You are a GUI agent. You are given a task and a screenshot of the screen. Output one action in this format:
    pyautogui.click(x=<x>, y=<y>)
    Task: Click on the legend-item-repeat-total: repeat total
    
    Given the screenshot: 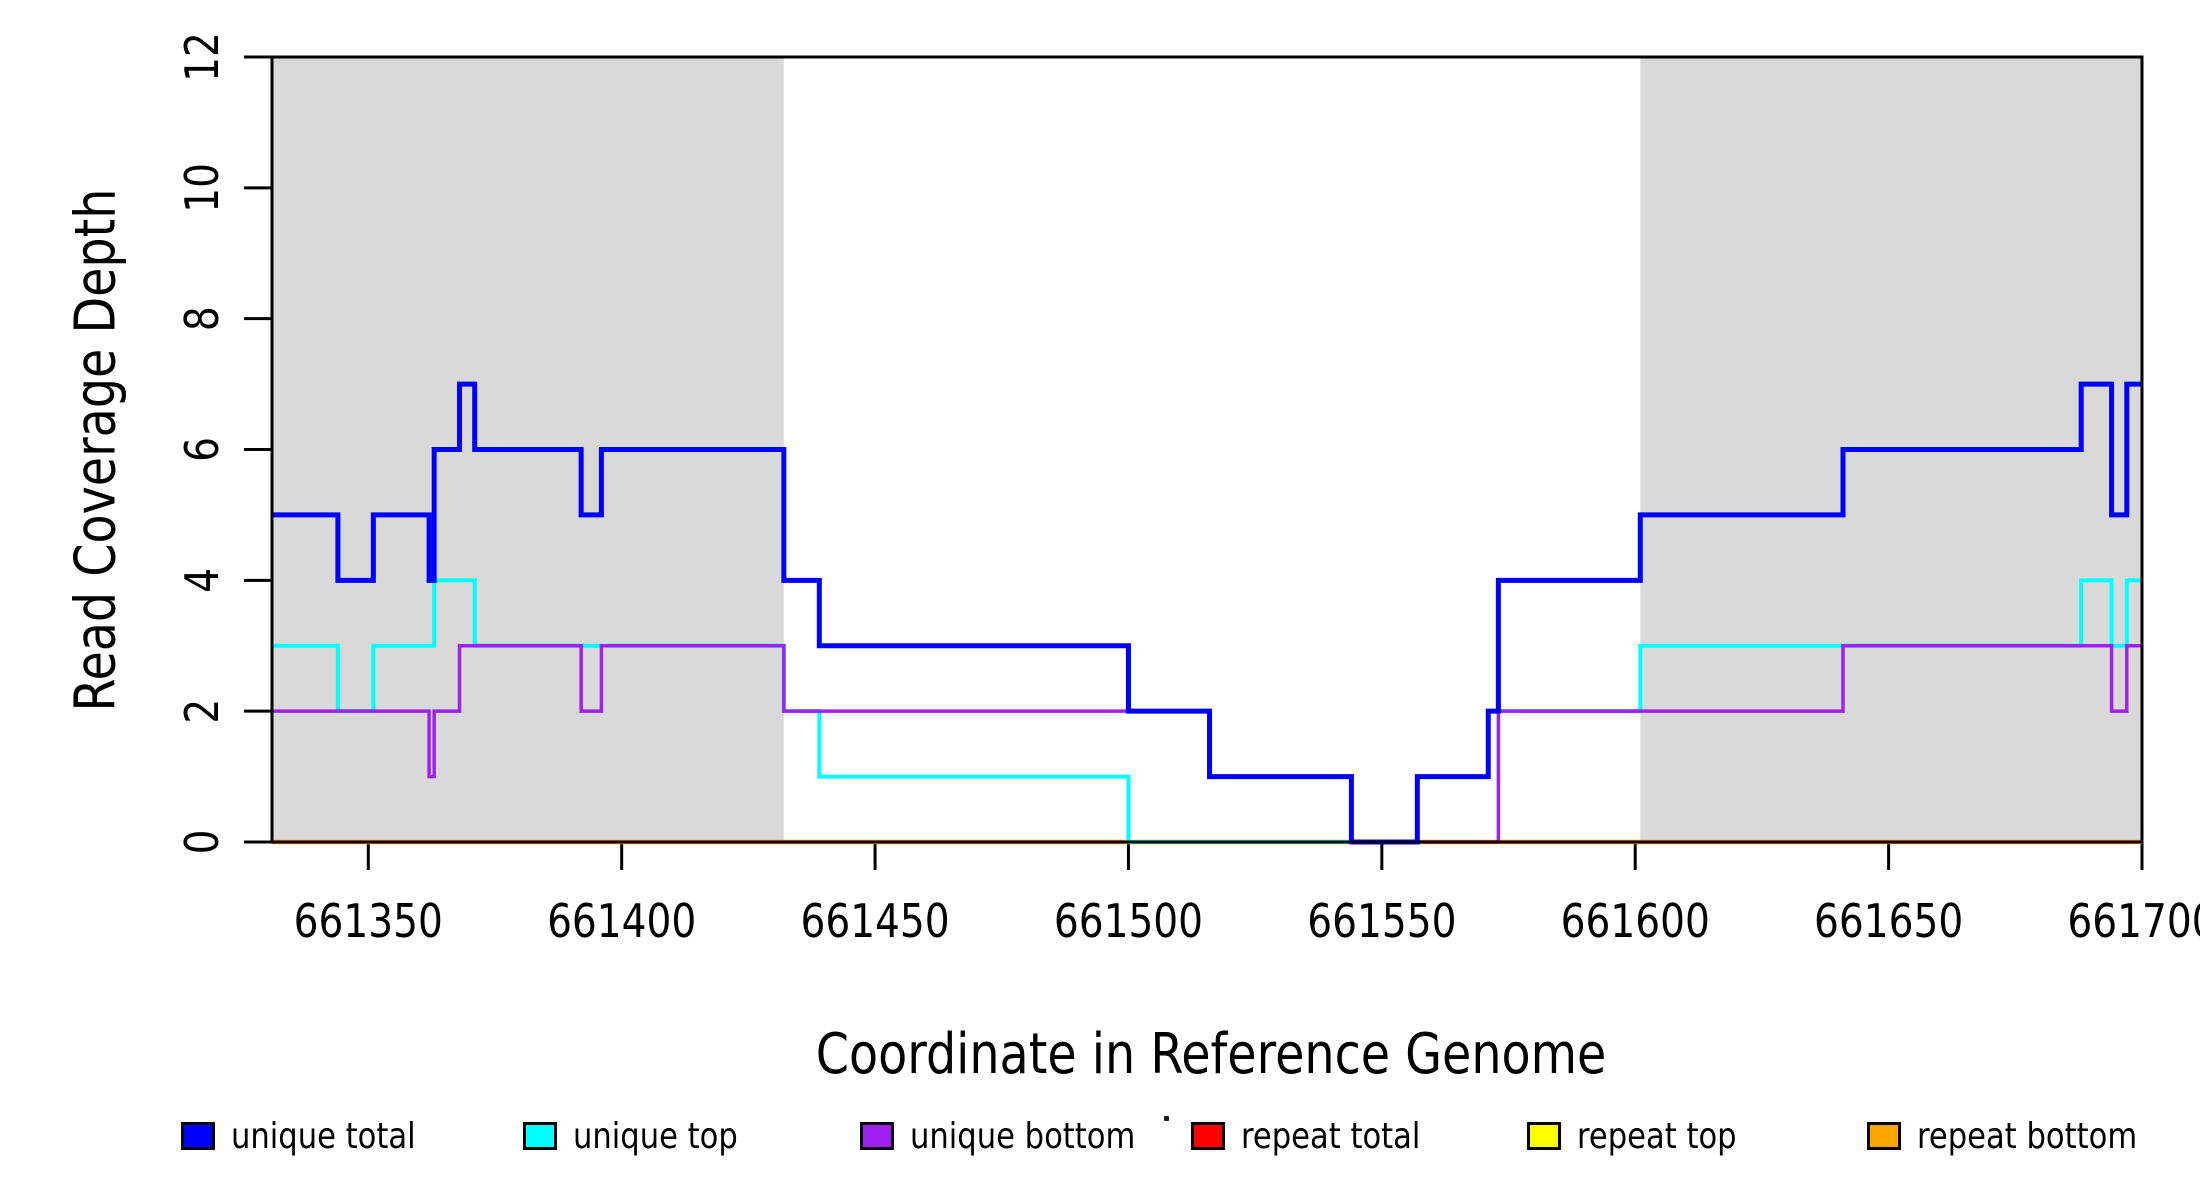 What is the action you would take?
    pyautogui.click(x=1321, y=1136)
    